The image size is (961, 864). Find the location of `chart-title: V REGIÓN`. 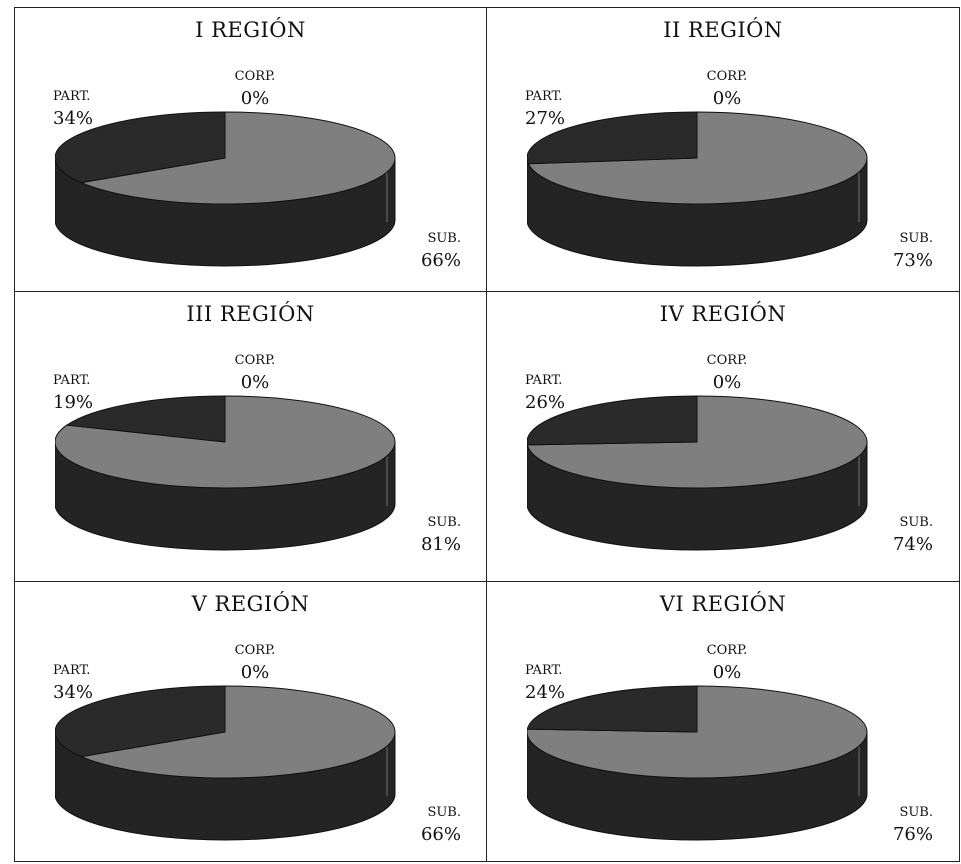

chart-title: V REGIÓN is located at coordinates (250, 604).